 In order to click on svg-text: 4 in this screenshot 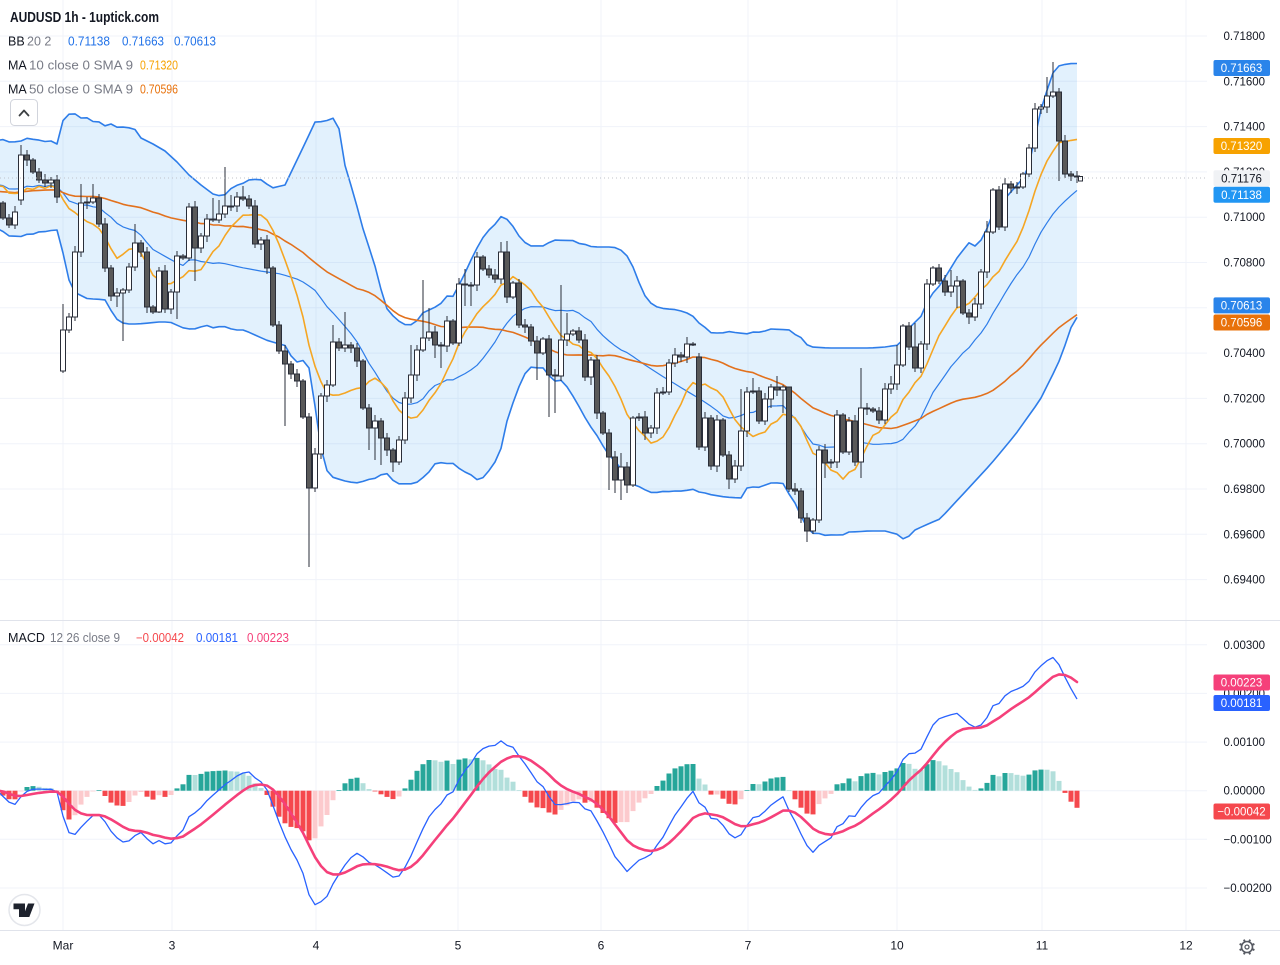, I will do `click(316, 946)`.